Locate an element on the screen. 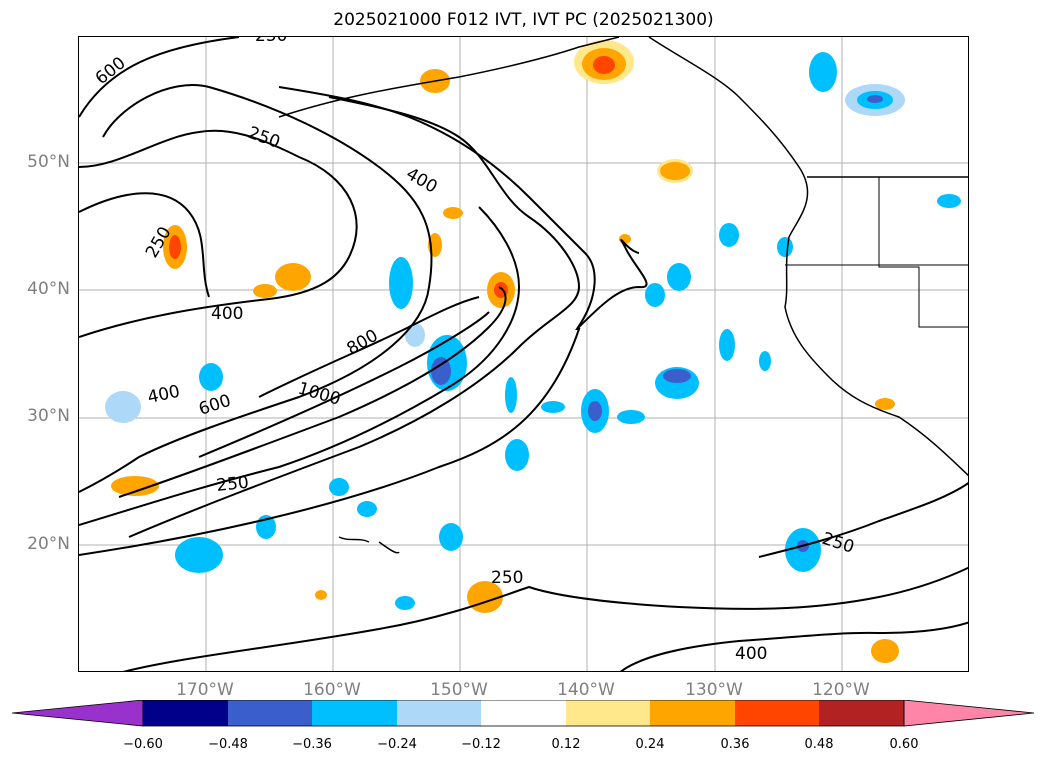 Image resolution: width=1047 pixels, height=765 pixels. colorbar-tick-6: 0.12 is located at coordinates (566, 744).